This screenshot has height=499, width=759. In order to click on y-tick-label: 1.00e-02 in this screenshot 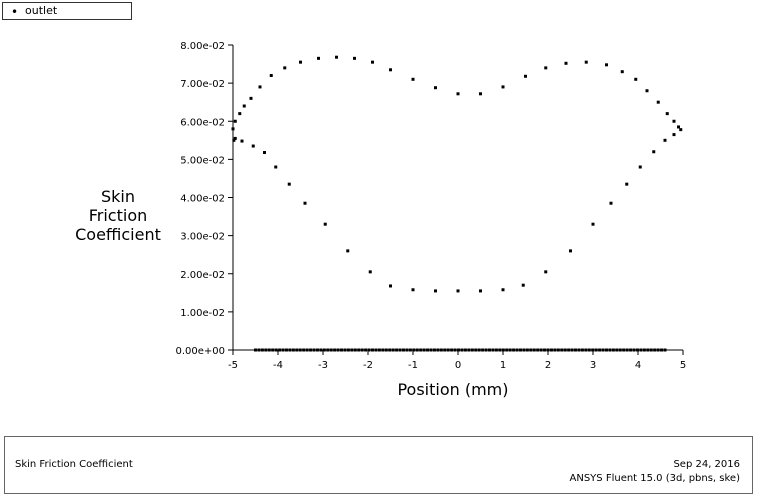, I will do `click(202, 313)`.